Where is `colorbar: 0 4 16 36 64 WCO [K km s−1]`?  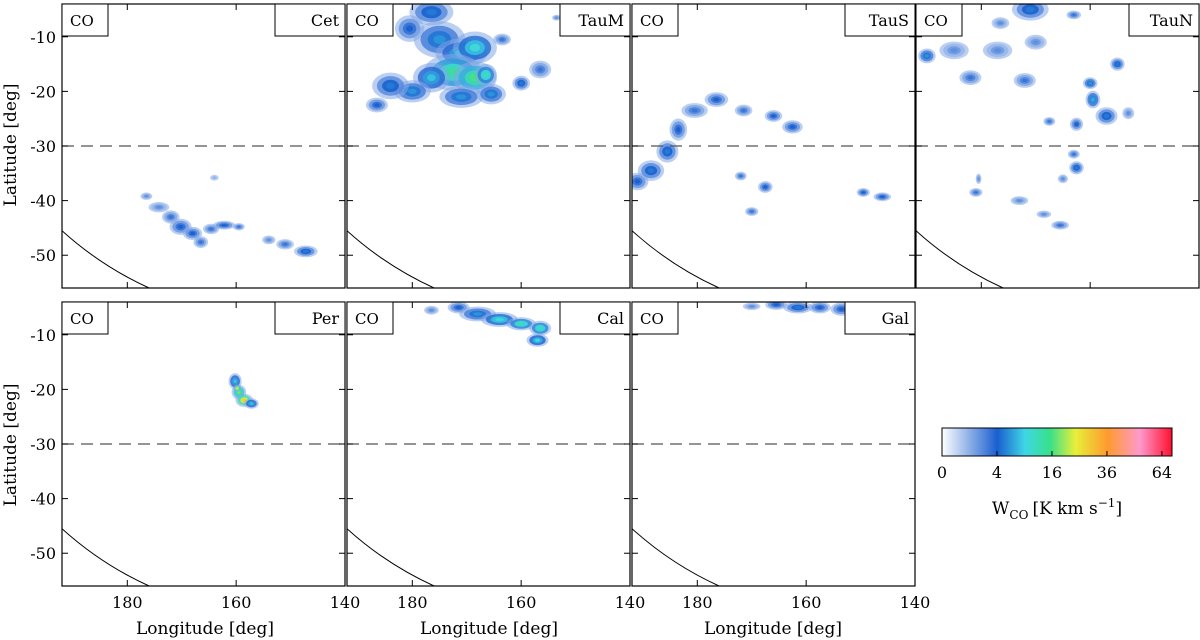
colorbar: 0 4 16 36 64 WCO [K km s−1] is located at coordinates (1055, 474).